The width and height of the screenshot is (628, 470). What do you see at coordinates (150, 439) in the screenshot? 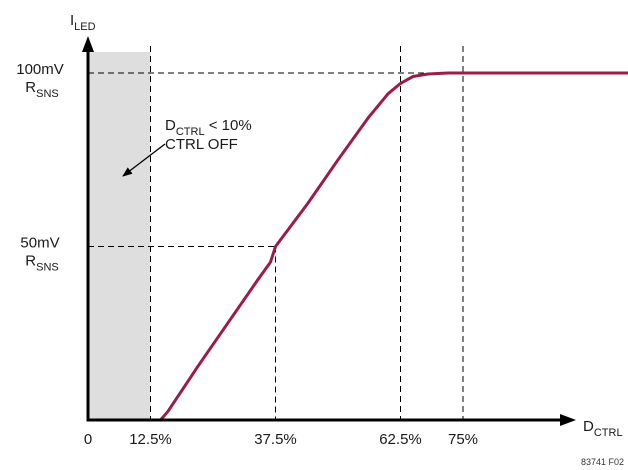
I see `x-tick-label: 12.5%` at bounding box center [150, 439].